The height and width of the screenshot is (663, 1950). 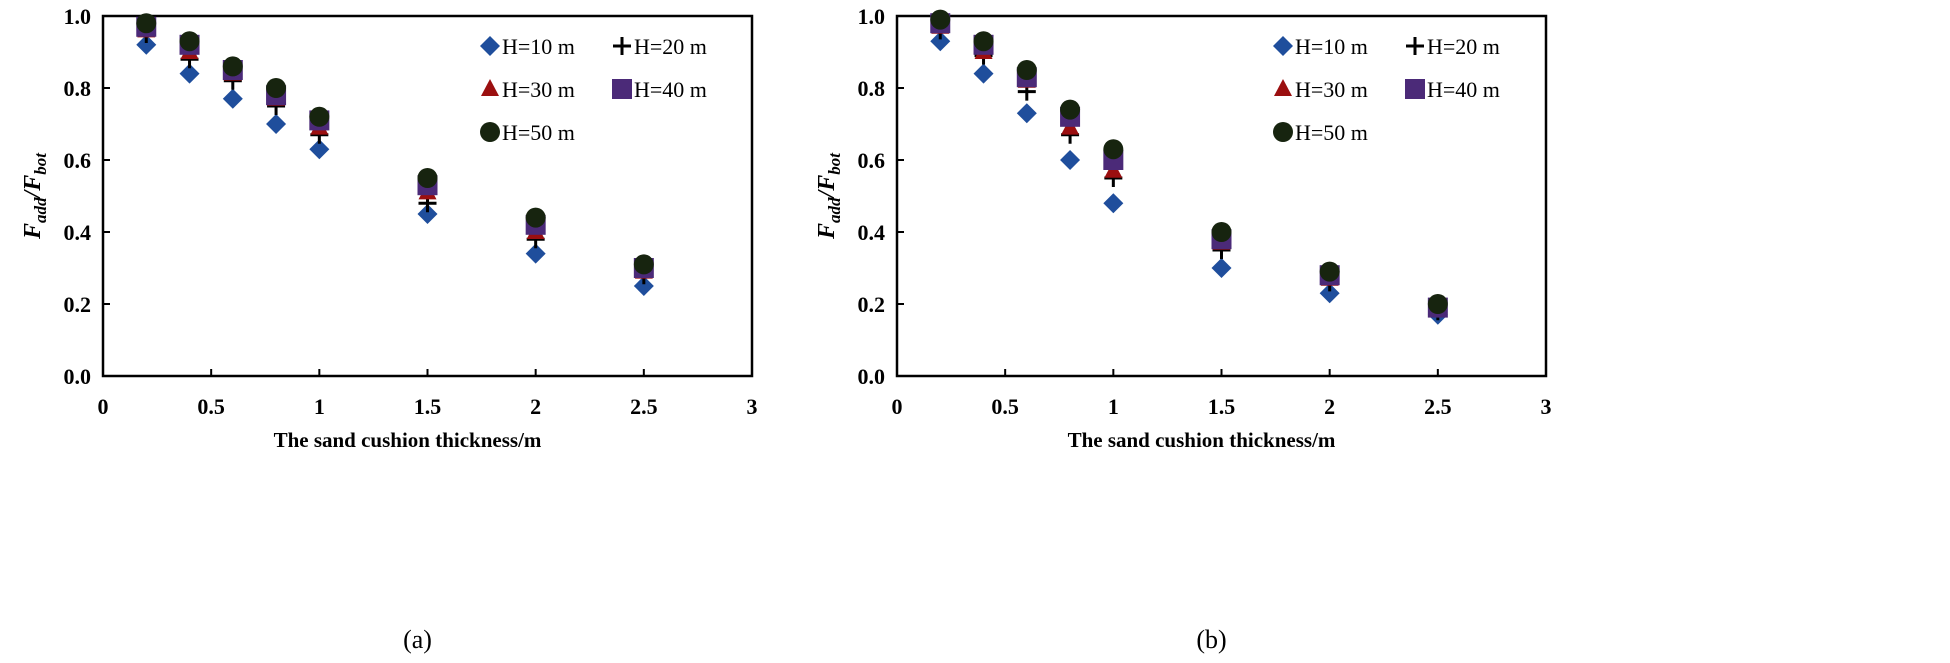 I want to click on legend-label: H=30 m, so click(x=1331, y=89).